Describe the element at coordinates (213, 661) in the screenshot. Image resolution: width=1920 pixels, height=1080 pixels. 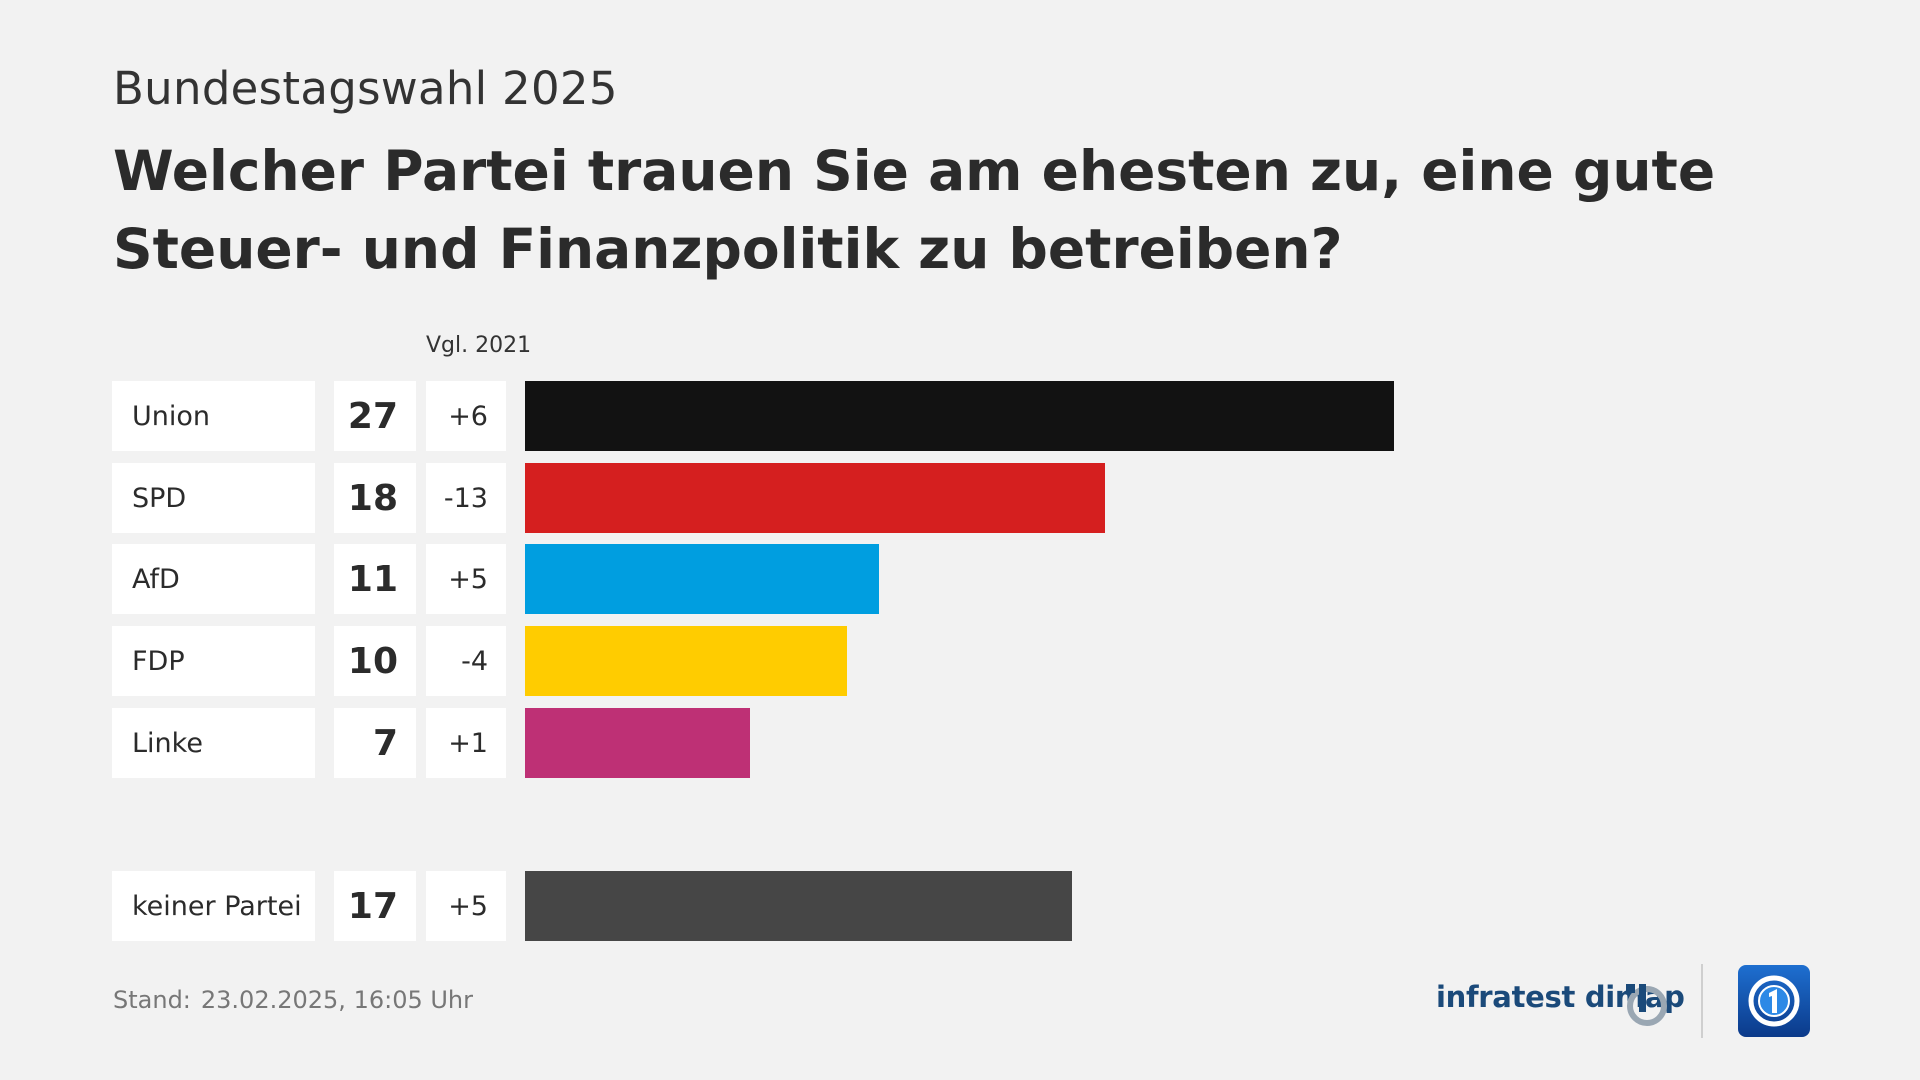
I see `party-label: FDP` at that location.